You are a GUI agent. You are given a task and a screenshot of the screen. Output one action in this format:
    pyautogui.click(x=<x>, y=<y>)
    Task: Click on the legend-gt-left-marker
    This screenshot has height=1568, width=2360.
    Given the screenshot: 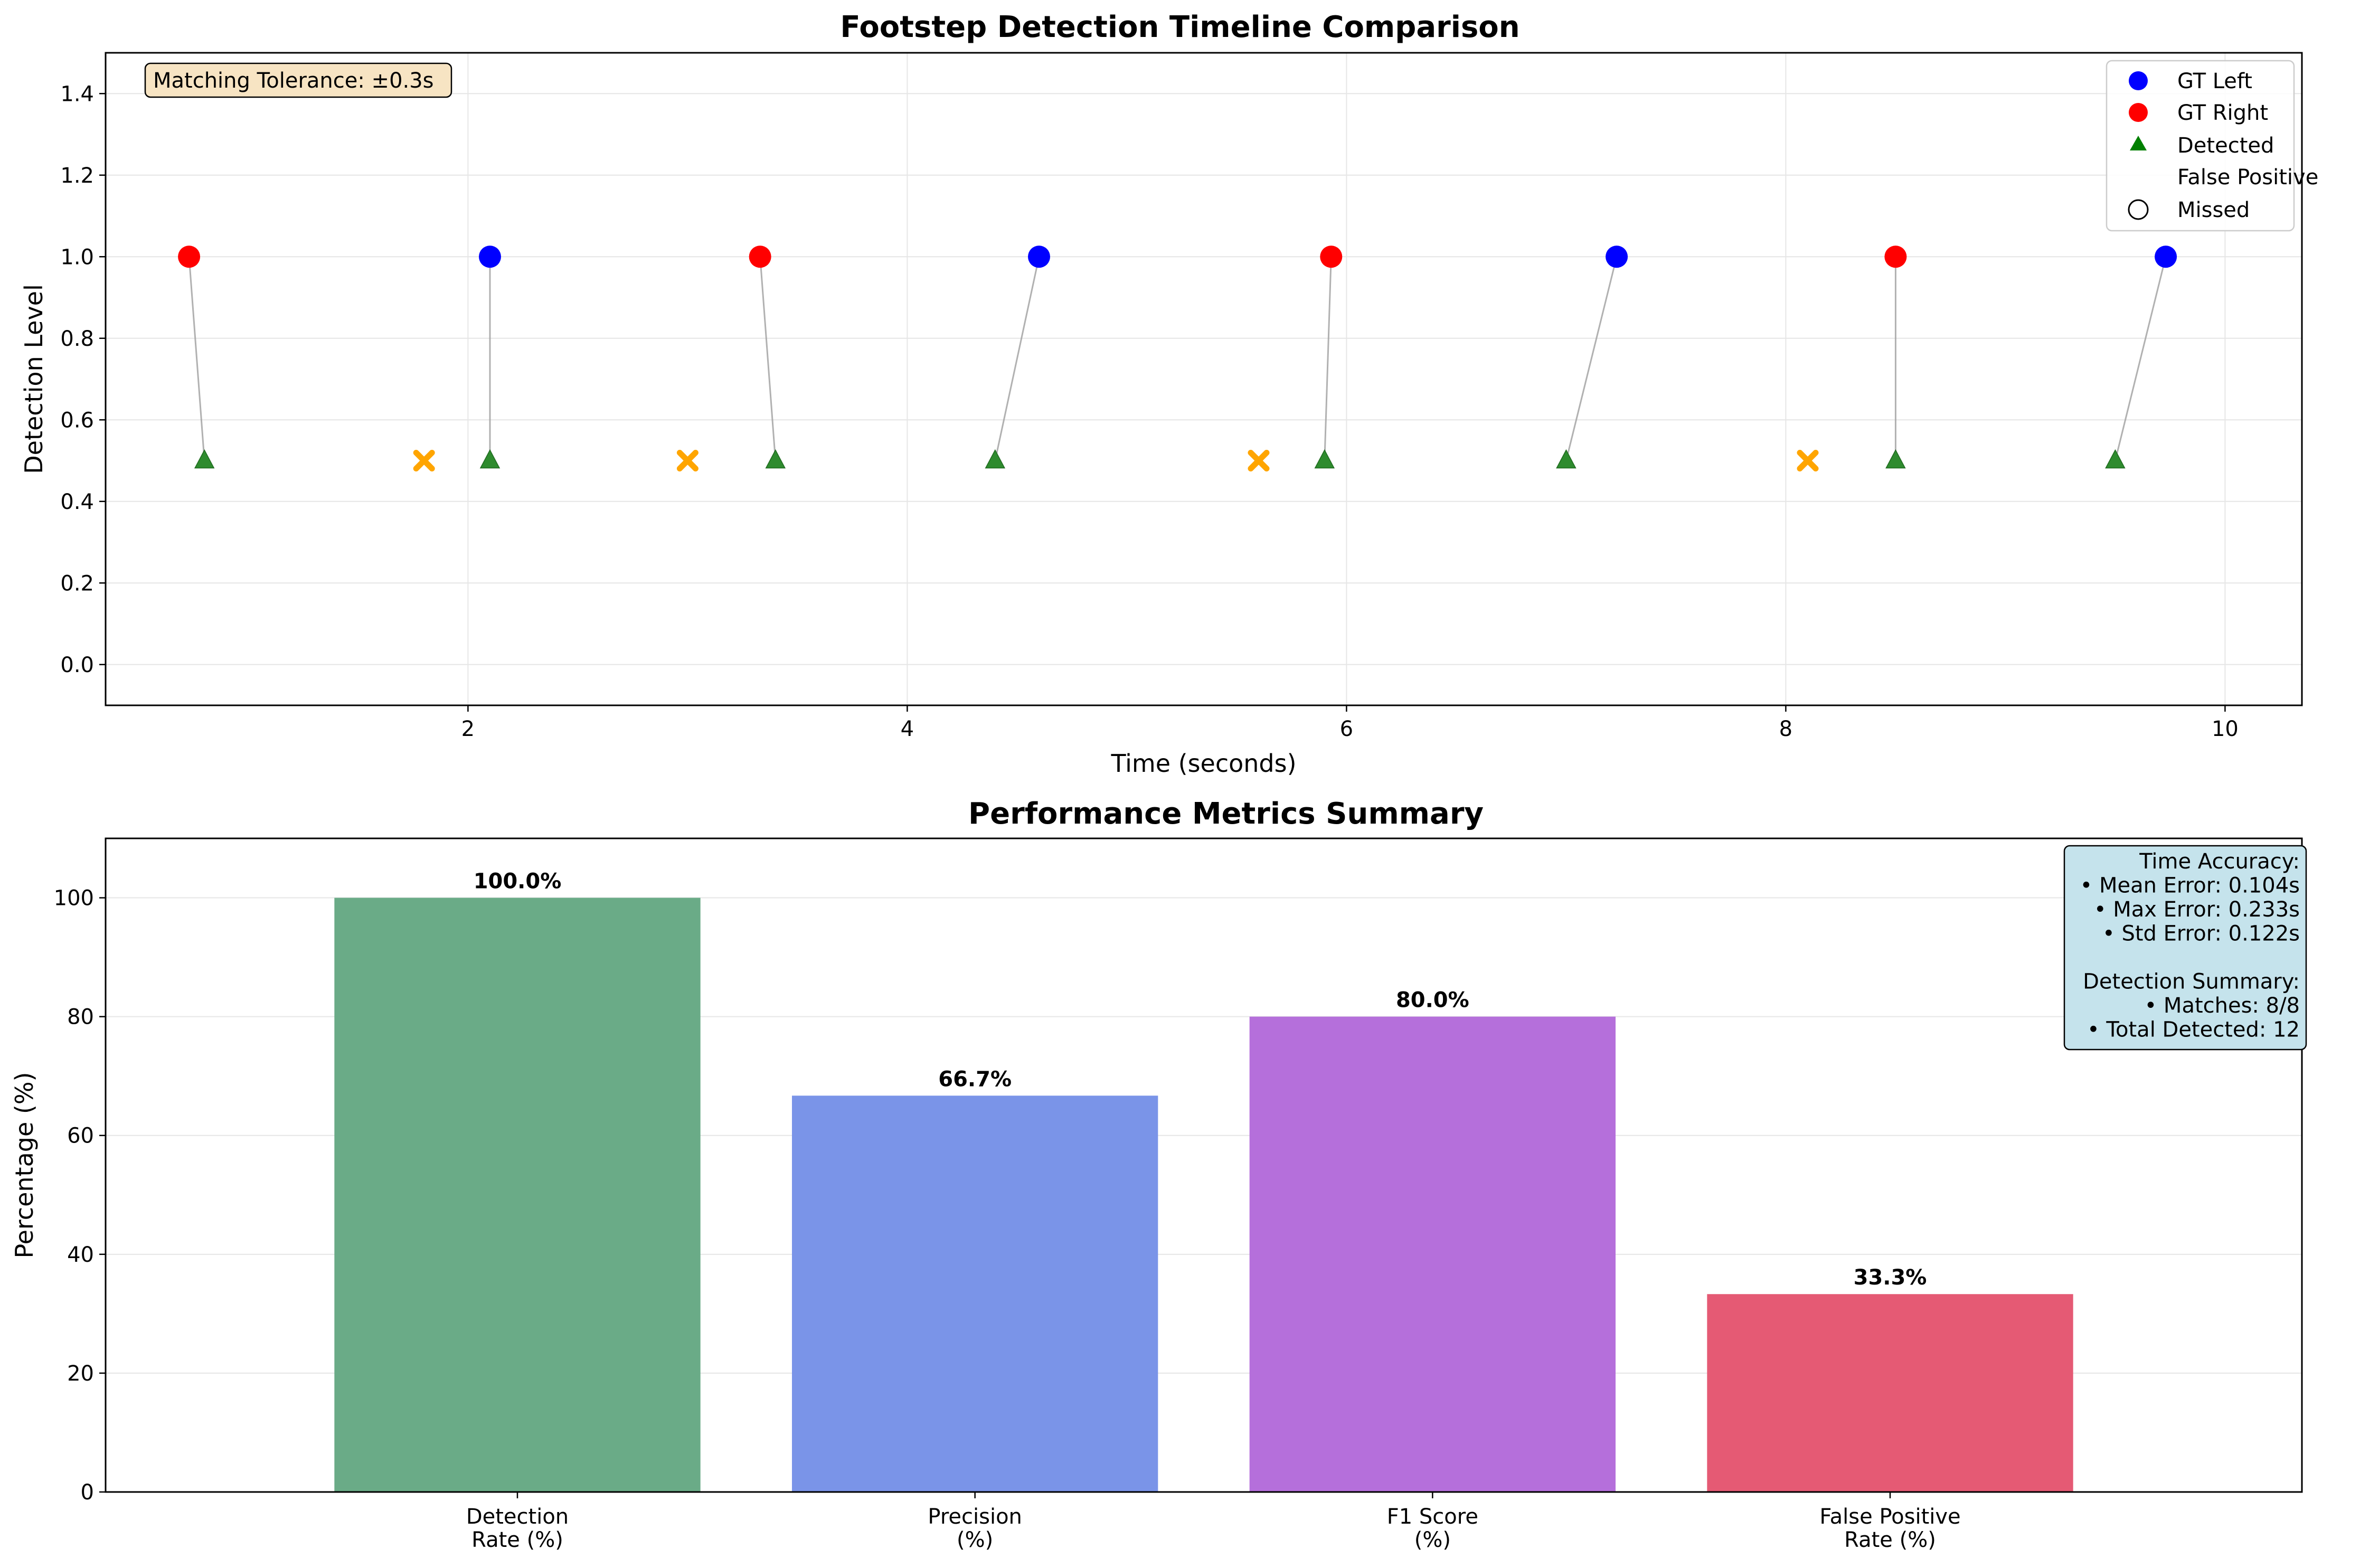 What is the action you would take?
    pyautogui.click(x=2138, y=80)
    